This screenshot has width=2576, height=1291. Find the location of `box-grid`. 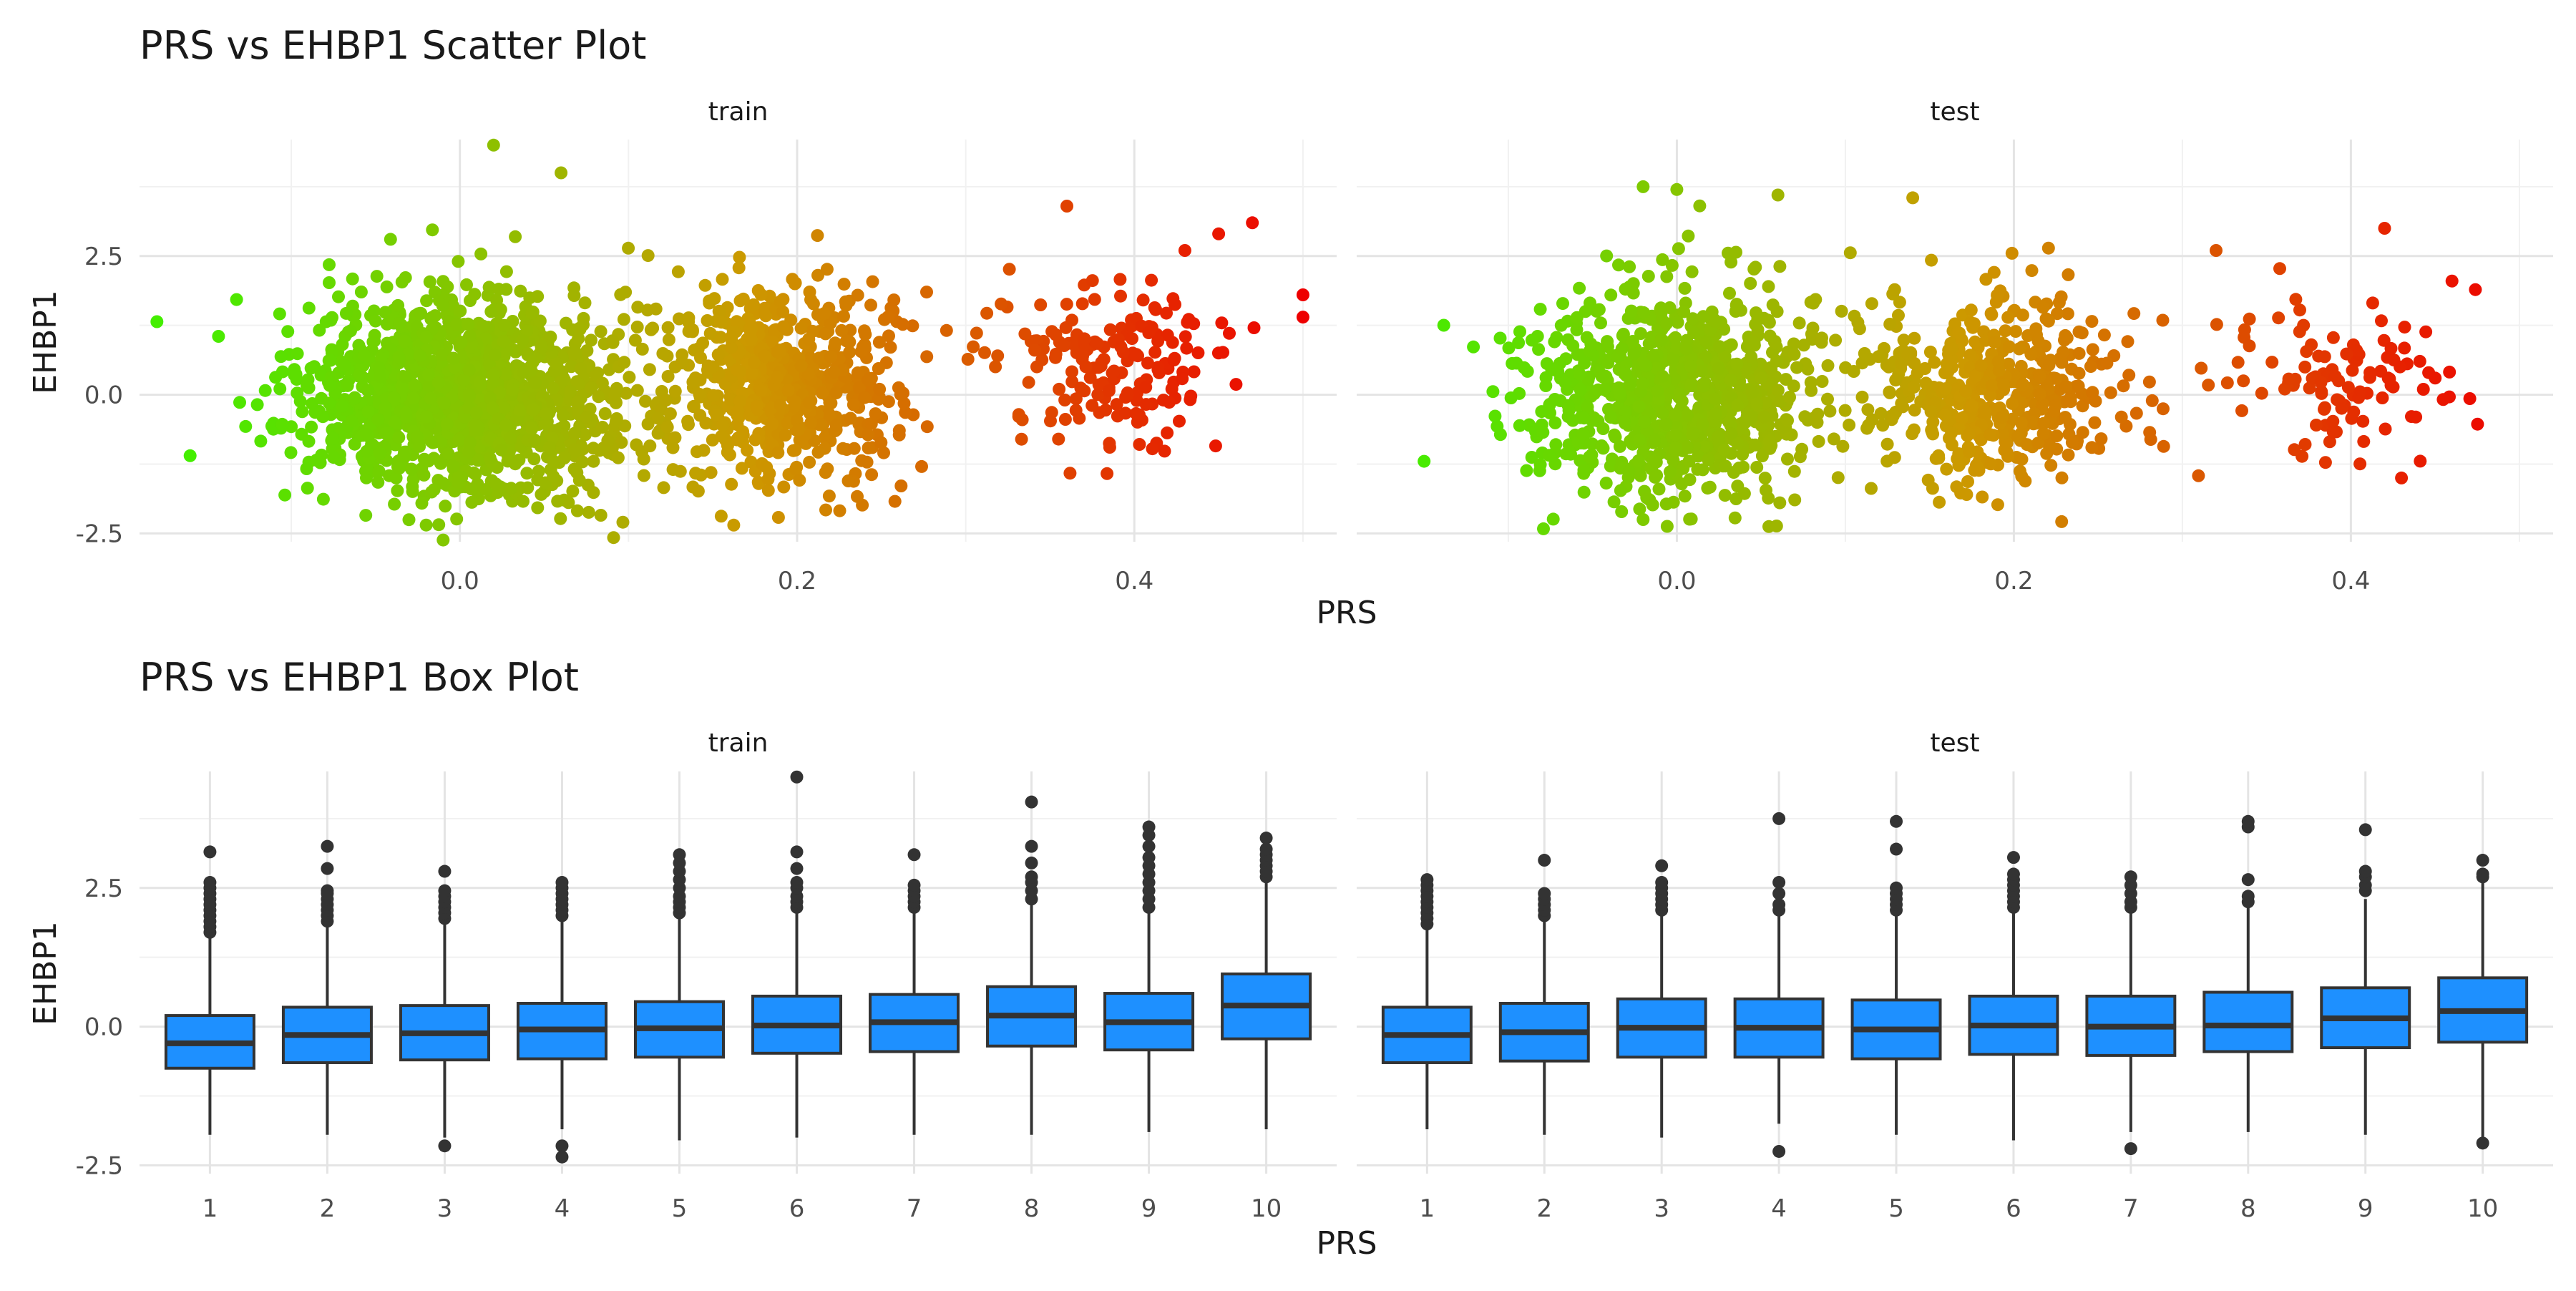

box-grid is located at coordinates (738, 972).